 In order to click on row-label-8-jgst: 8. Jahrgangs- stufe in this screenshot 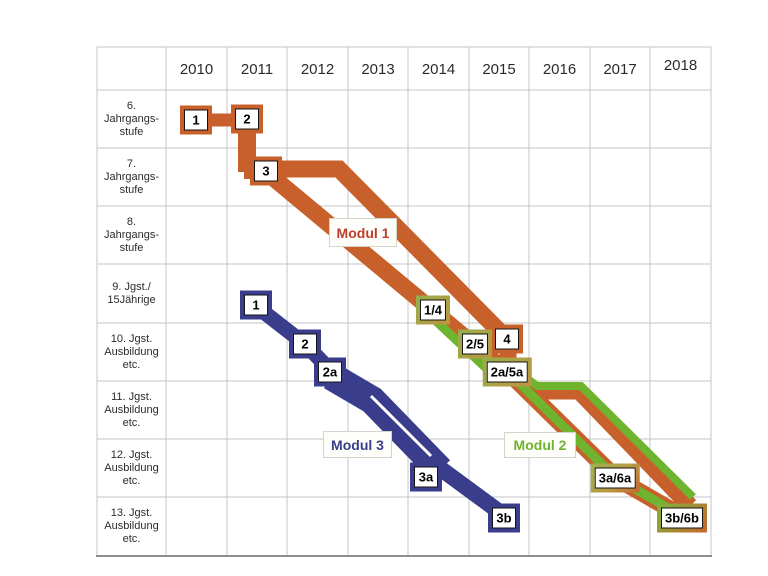, I will do `click(131, 235)`.